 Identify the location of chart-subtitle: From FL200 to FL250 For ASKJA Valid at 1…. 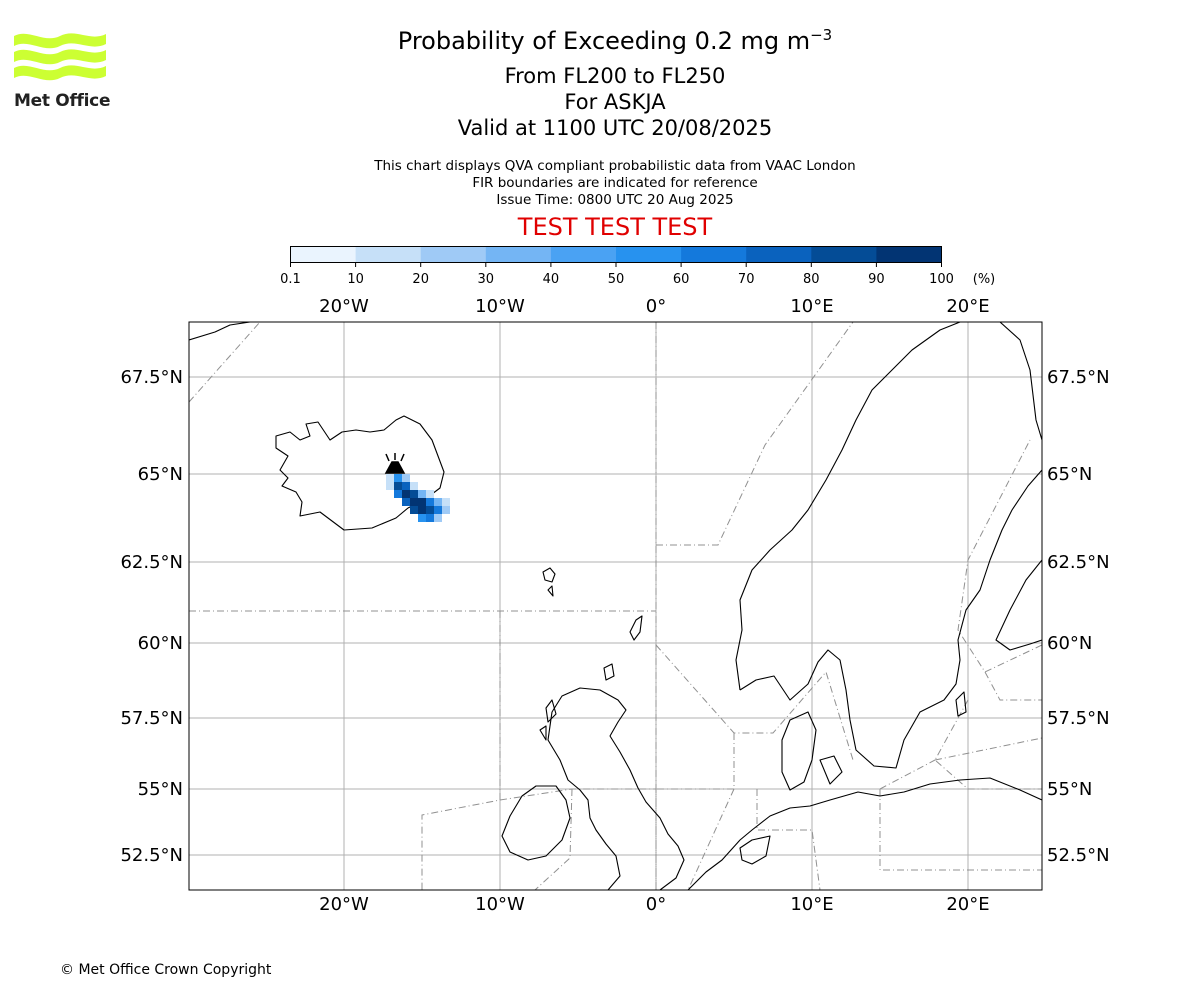
(600, 102).